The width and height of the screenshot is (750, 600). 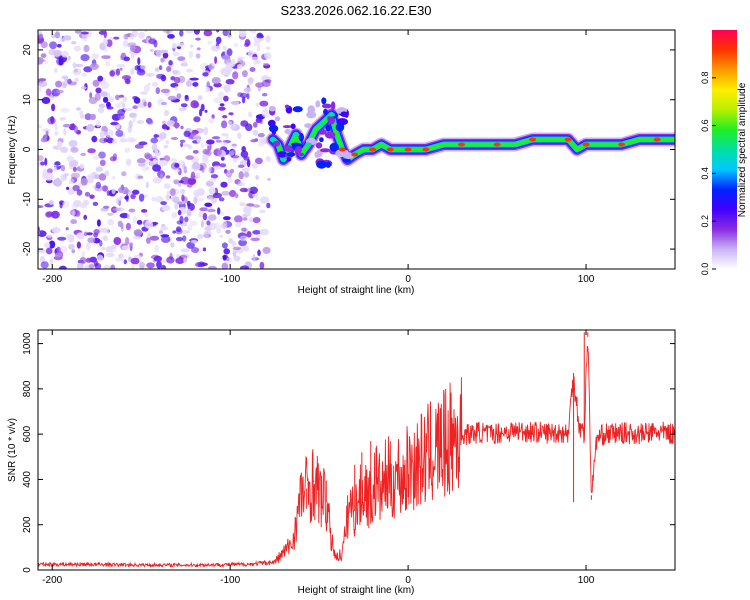 What do you see at coordinates (27, 570) in the screenshot?
I see `y-tick-label: 0` at bounding box center [27, 570].